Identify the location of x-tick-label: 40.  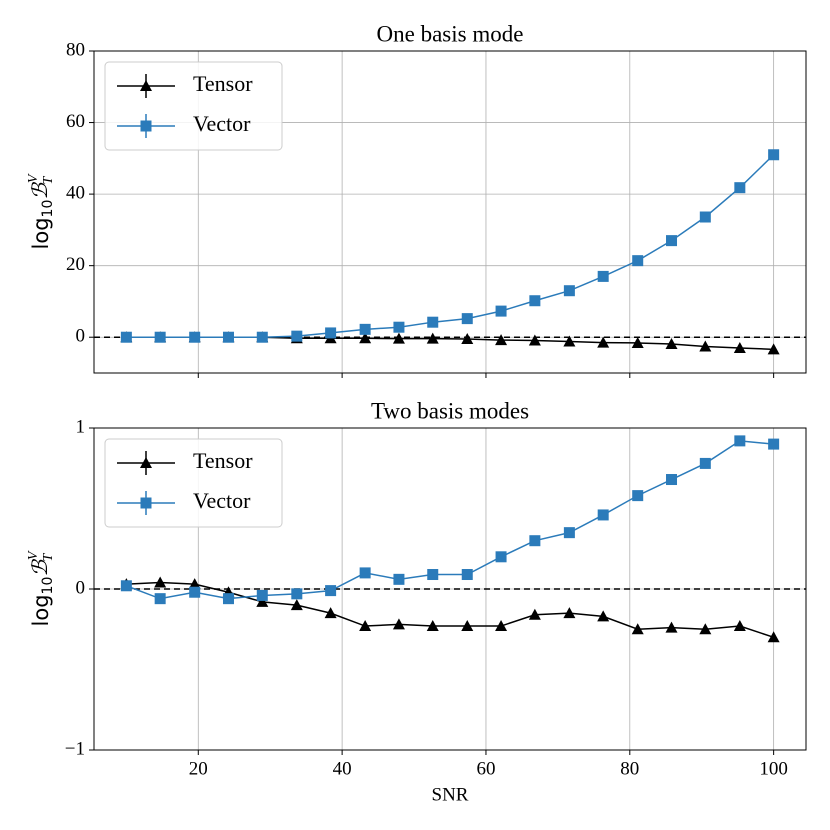
(342, 768).